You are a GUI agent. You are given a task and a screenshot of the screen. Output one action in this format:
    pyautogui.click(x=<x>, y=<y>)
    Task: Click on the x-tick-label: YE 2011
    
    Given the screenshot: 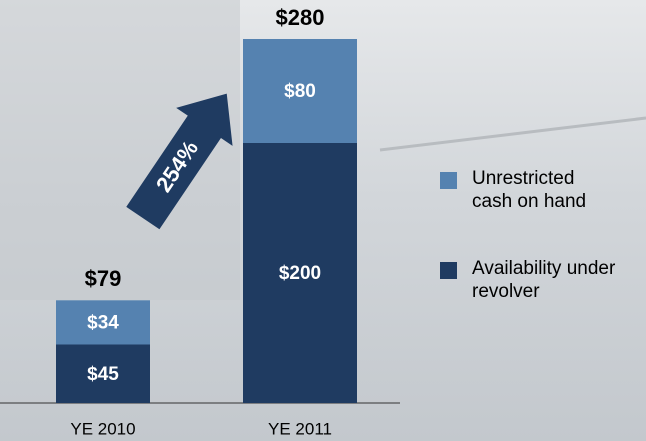 What is the action you would take?
    pyautogui.click(x=300, y=428)
    